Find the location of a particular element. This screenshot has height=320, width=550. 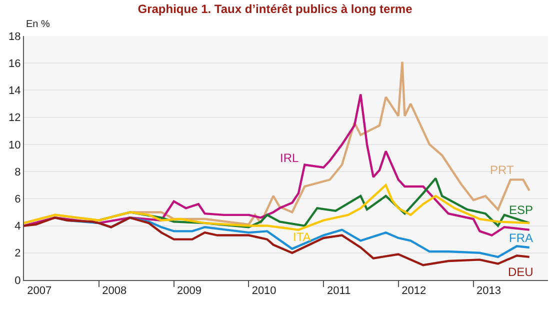

x-tick-label: 2009 is located at coordinates (189, 291).